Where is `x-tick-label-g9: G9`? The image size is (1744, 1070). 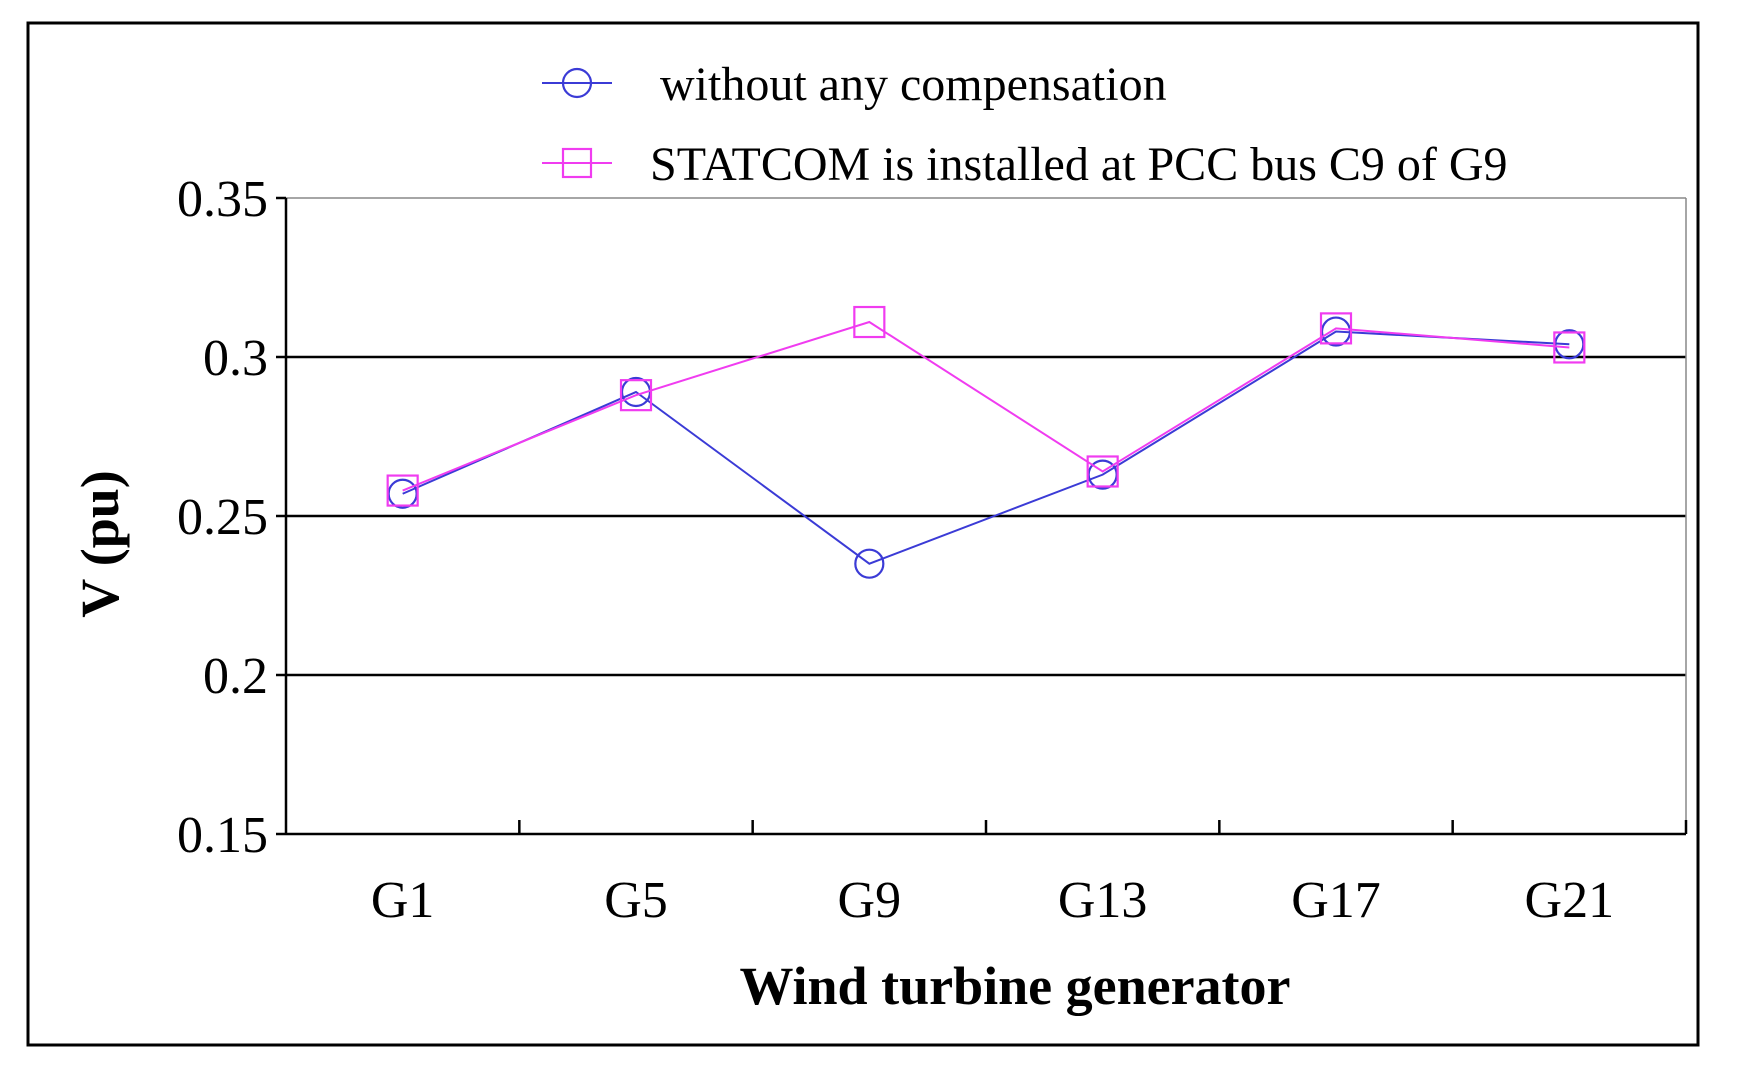 x-tick-label-g9: G9 is located at coordinates (870, 900).